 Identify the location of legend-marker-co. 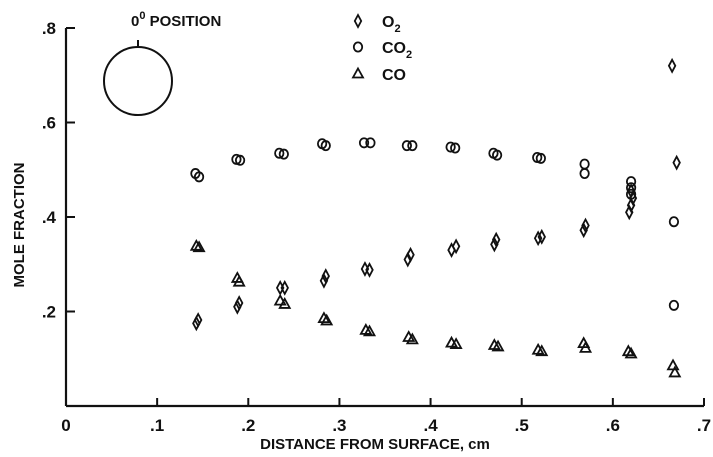
(358, 72).